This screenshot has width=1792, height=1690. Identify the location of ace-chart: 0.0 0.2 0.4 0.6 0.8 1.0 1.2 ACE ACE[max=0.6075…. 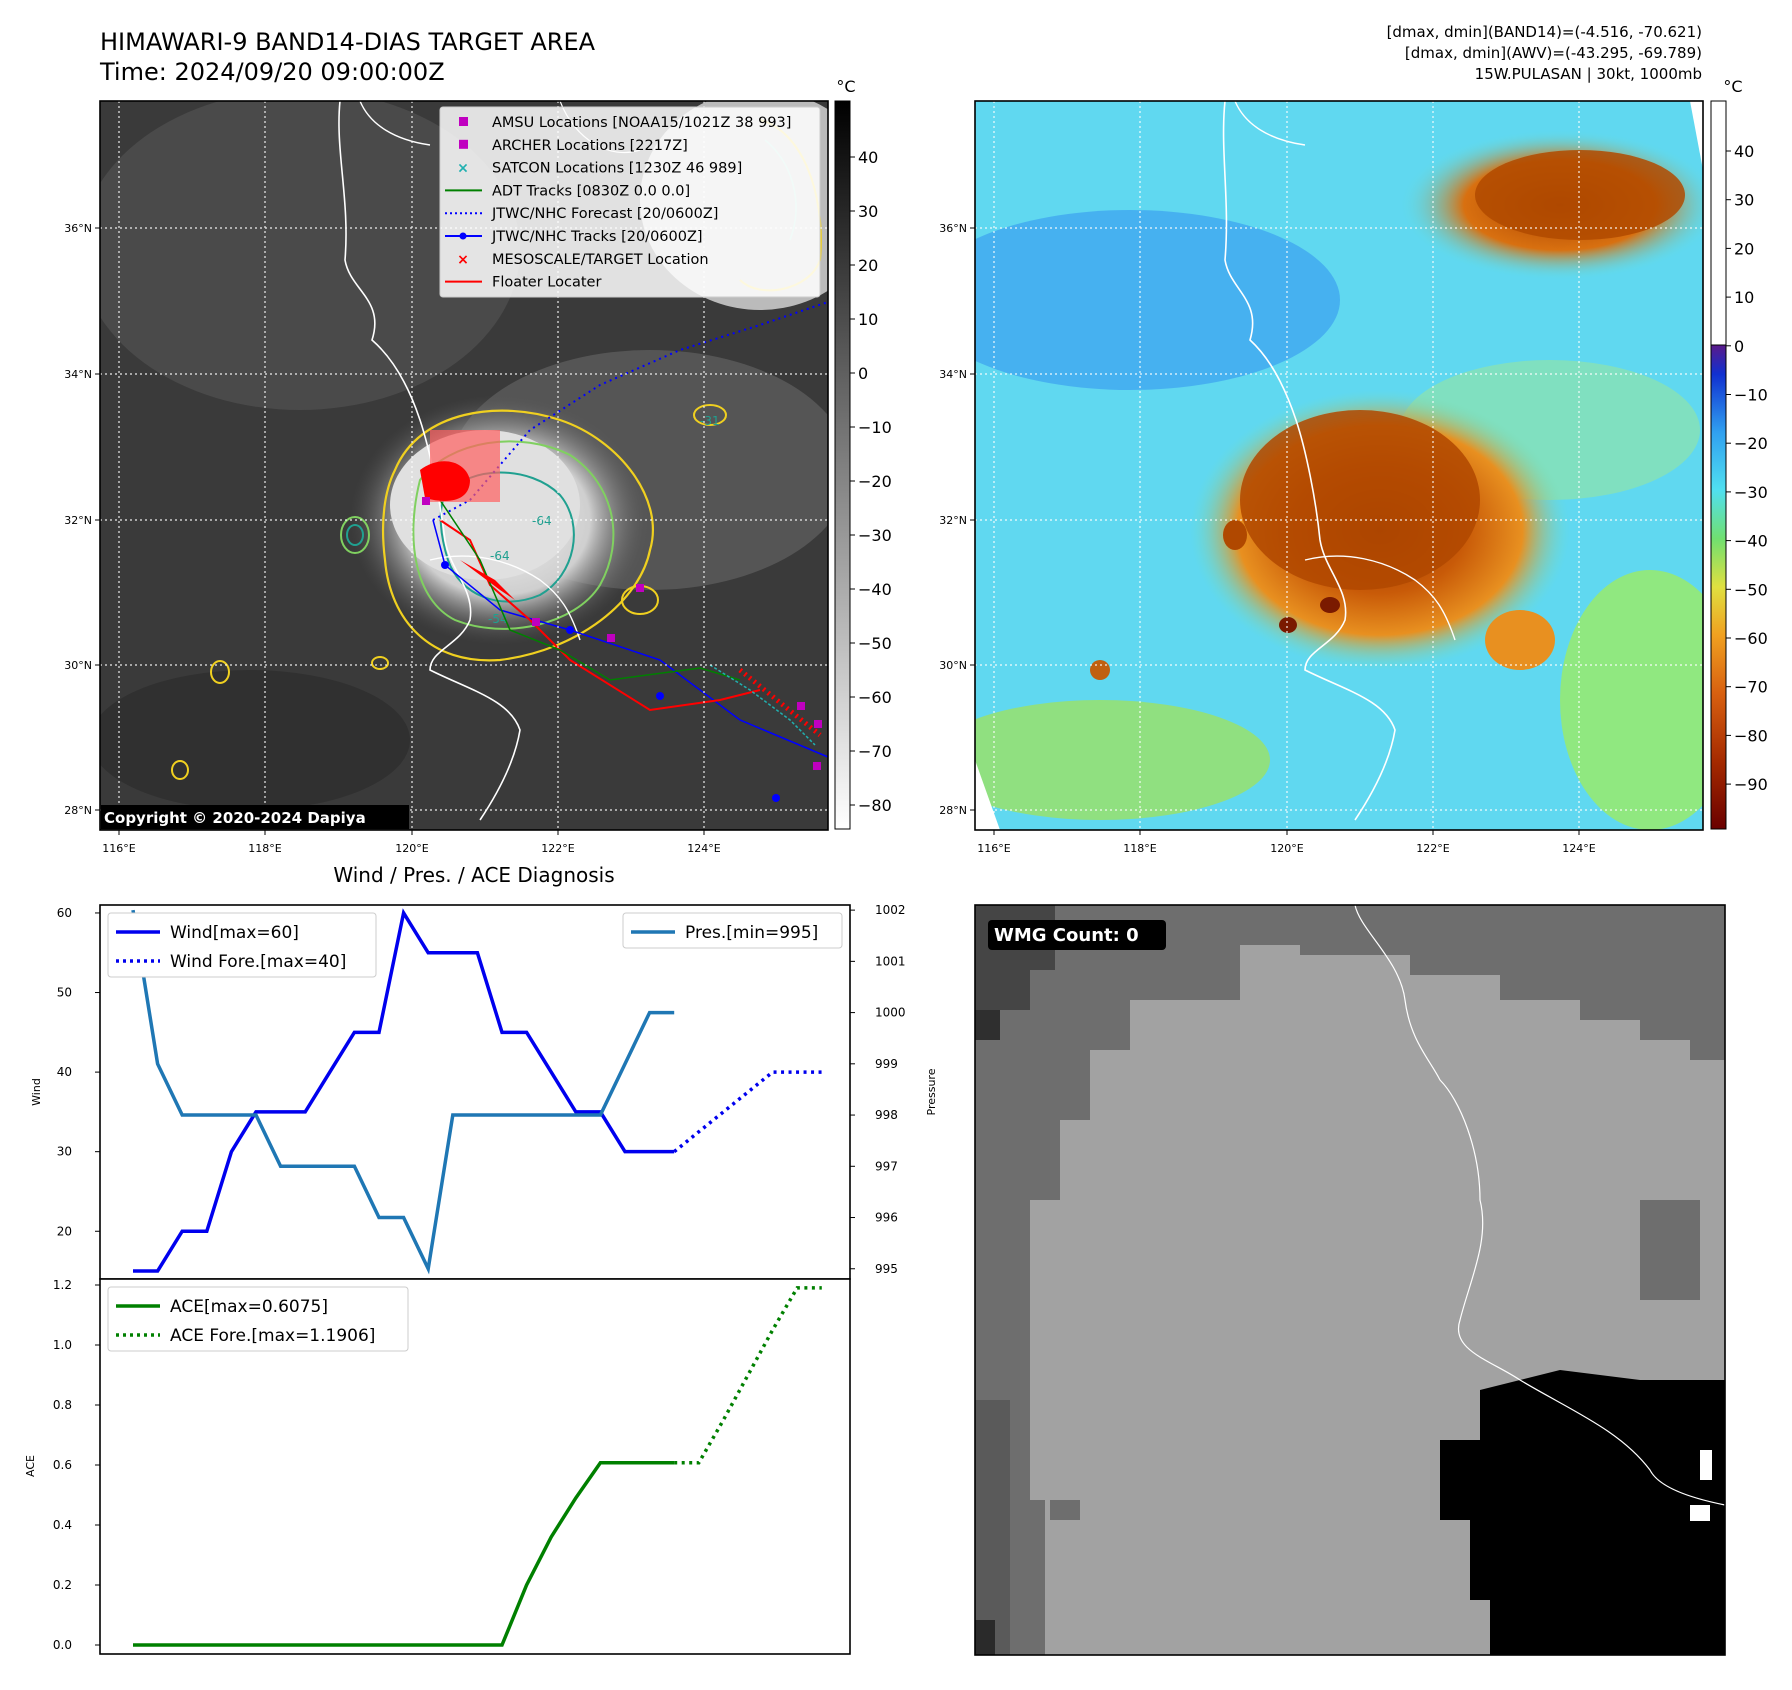
(437, 1466).